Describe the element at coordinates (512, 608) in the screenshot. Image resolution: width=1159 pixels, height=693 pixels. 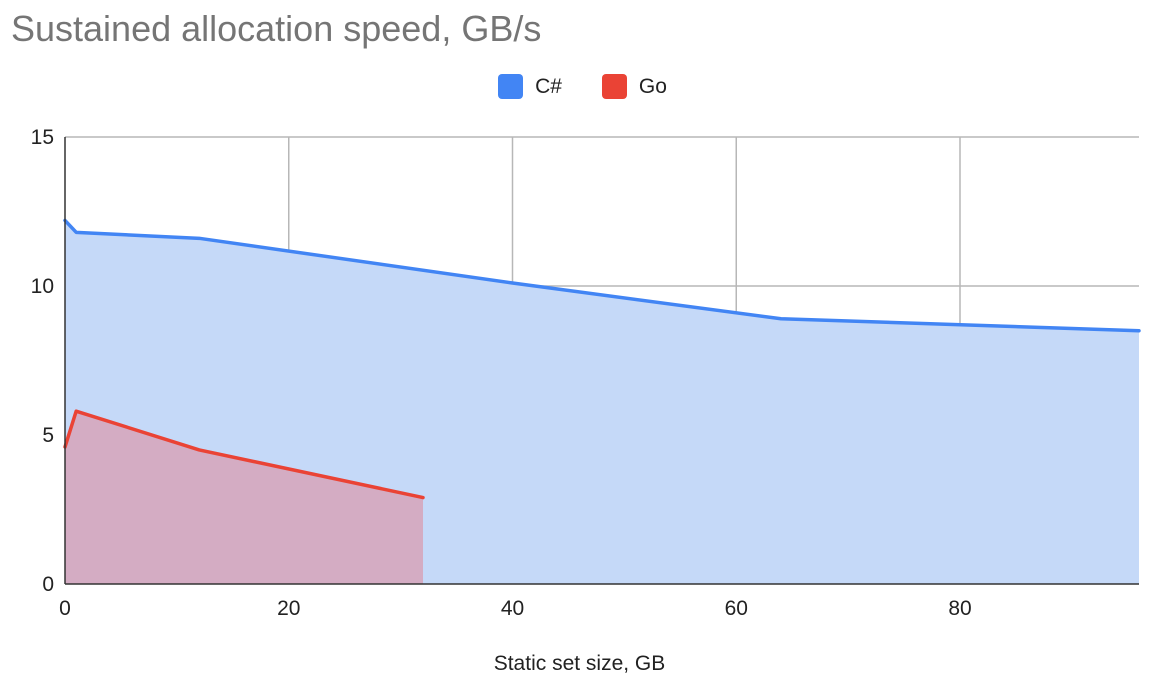
I see `x-tick-label-40: 40` at that location.